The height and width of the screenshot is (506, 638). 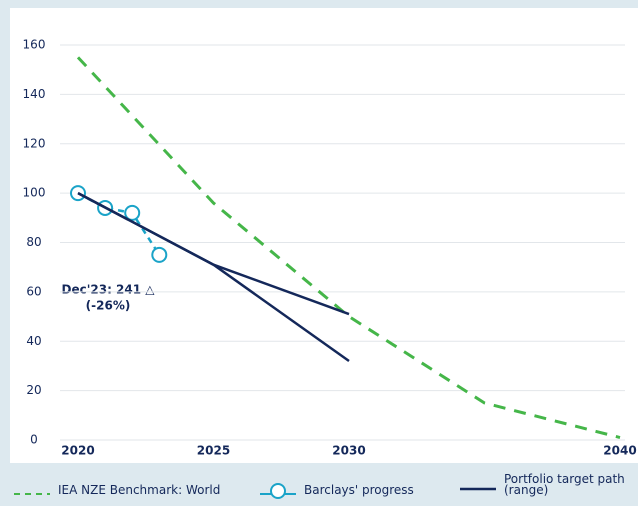 I want to click on annotation: Dec'23: 241 △, so click(x=108, y=290).